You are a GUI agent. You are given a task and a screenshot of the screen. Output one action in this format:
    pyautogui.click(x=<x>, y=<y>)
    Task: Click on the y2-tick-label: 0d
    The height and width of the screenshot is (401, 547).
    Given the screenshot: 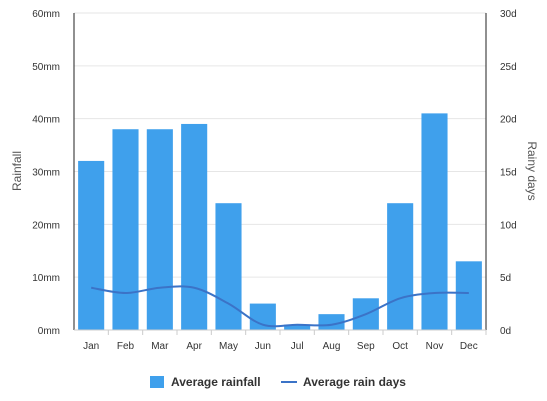 What is the action you would take?
    pyautogui.click(x=505, y=331)
    